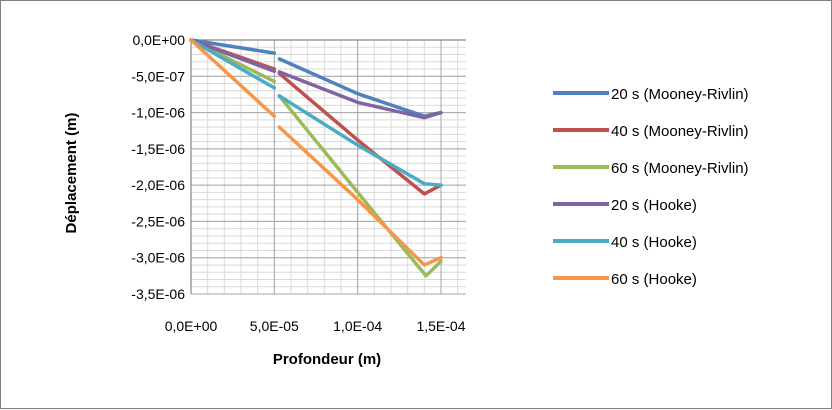 The width and height of the screenshot is (832, 410). What do you see at coordinates (654, 242) in the screenshot?
I see `legend-label: 40 s (Hooke)` at bounding box center [654, 242].